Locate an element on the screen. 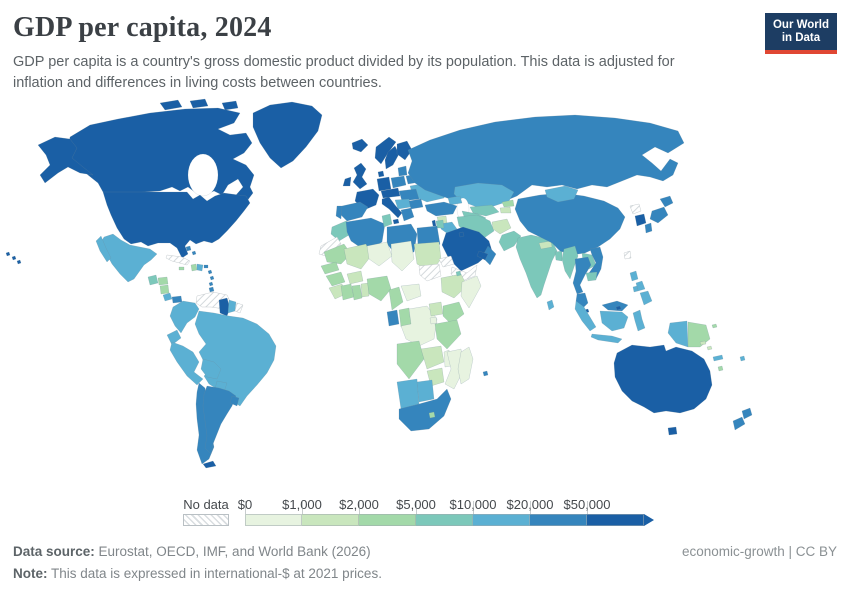 Image resolution: width=850 pixels, height=600 pixels. country-uzbekistan is located at coordinates (484, 210).